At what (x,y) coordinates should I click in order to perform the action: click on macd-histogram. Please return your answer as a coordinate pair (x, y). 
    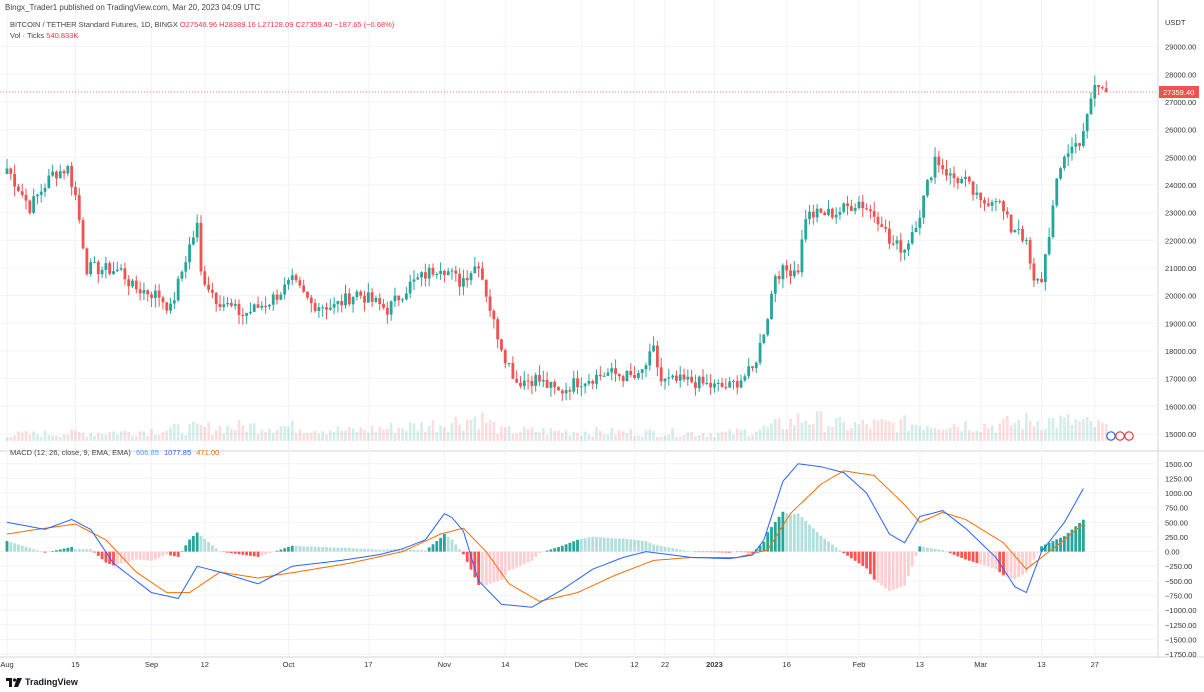
    Looking at the image, I should click on (545, 551).